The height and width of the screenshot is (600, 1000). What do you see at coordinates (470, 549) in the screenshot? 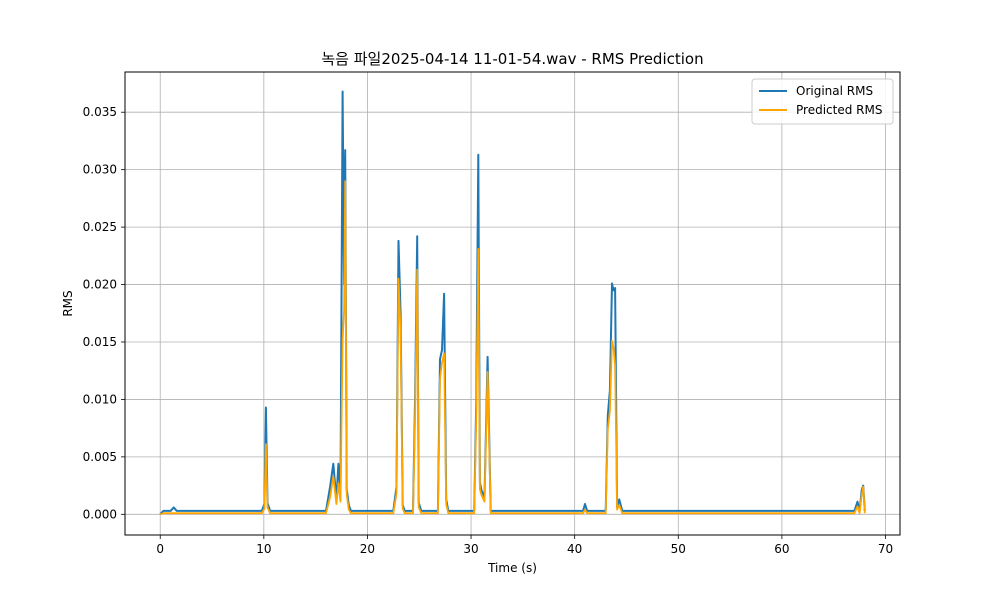
I see `x-tick-label: 30` at bounding box center [470, 549].